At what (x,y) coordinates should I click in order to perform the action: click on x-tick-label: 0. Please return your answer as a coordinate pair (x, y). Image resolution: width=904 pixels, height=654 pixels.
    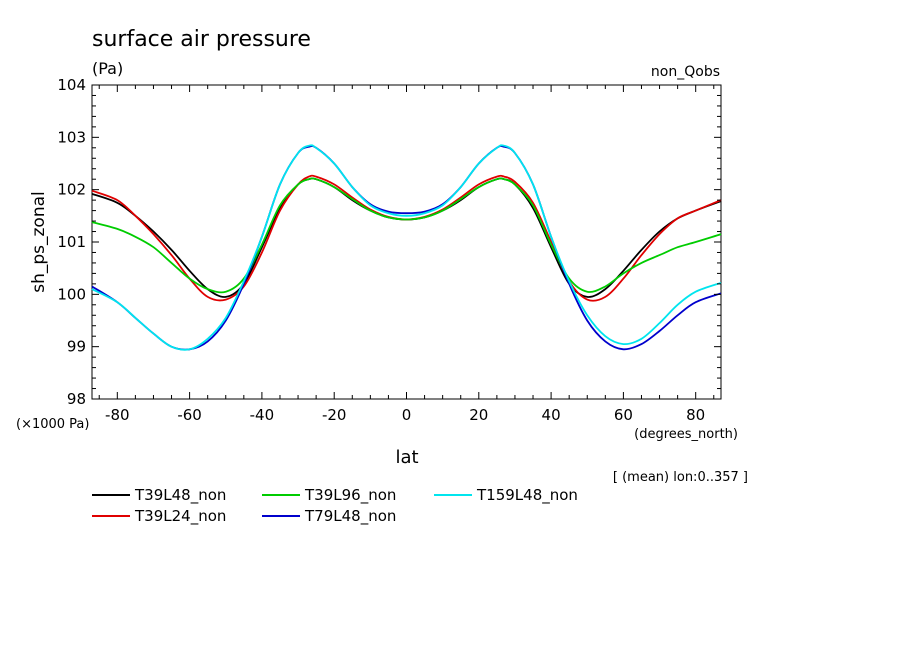
    Looking at the image, I should click on (407, 415).